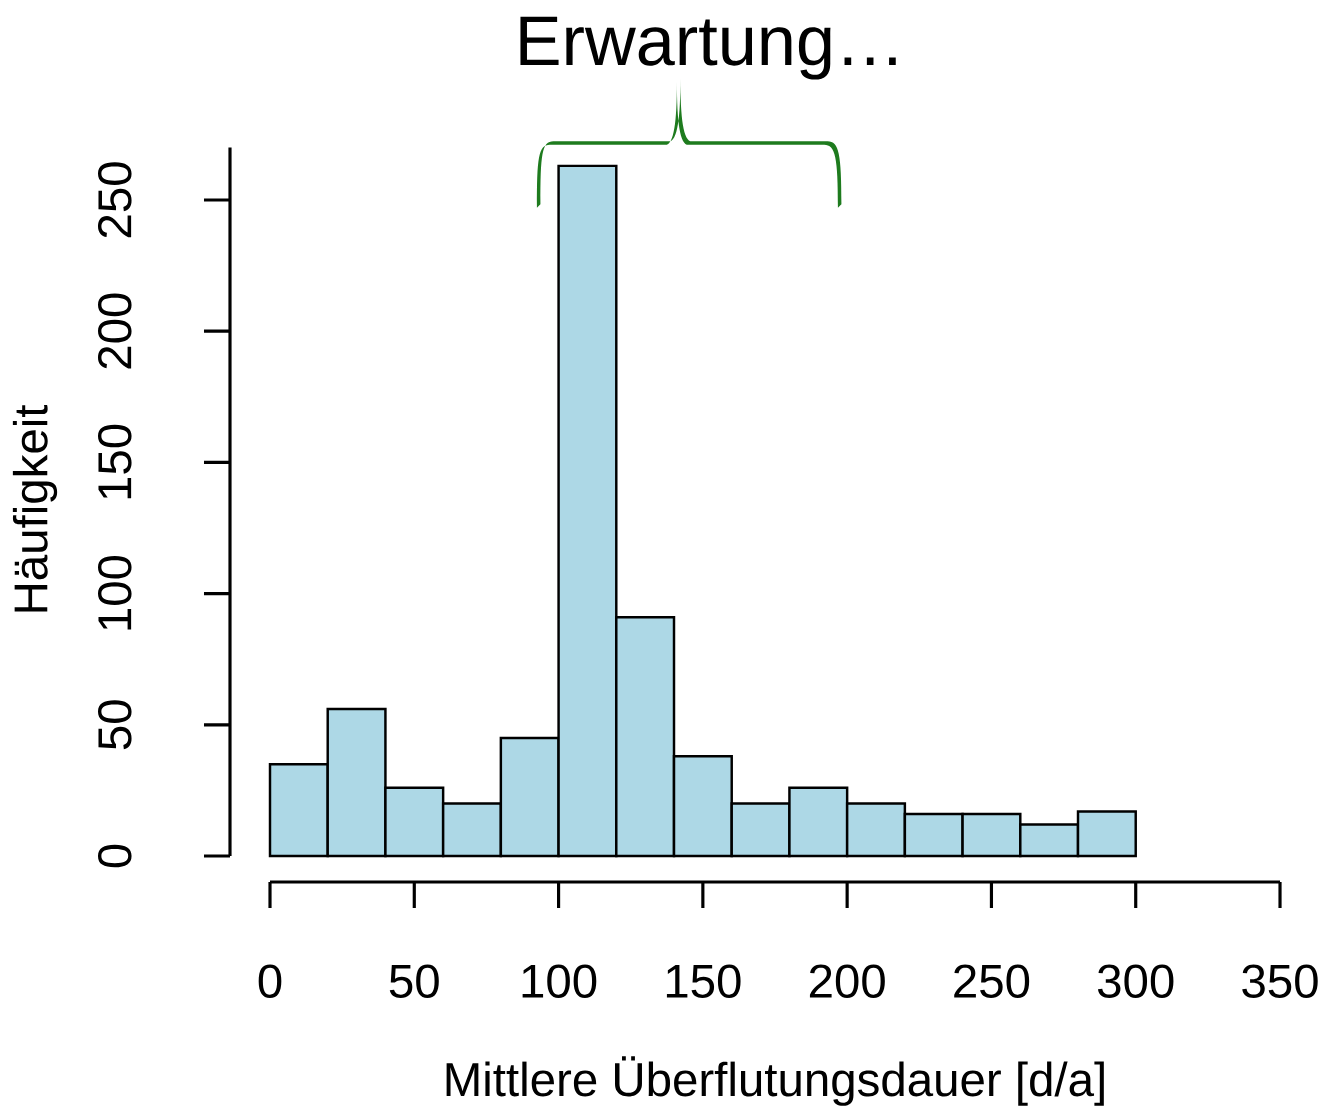 The height and width of the screenshot is (1112, 1323). I want to click on y-axis-title: Häufigkeit, so click(35, 508).